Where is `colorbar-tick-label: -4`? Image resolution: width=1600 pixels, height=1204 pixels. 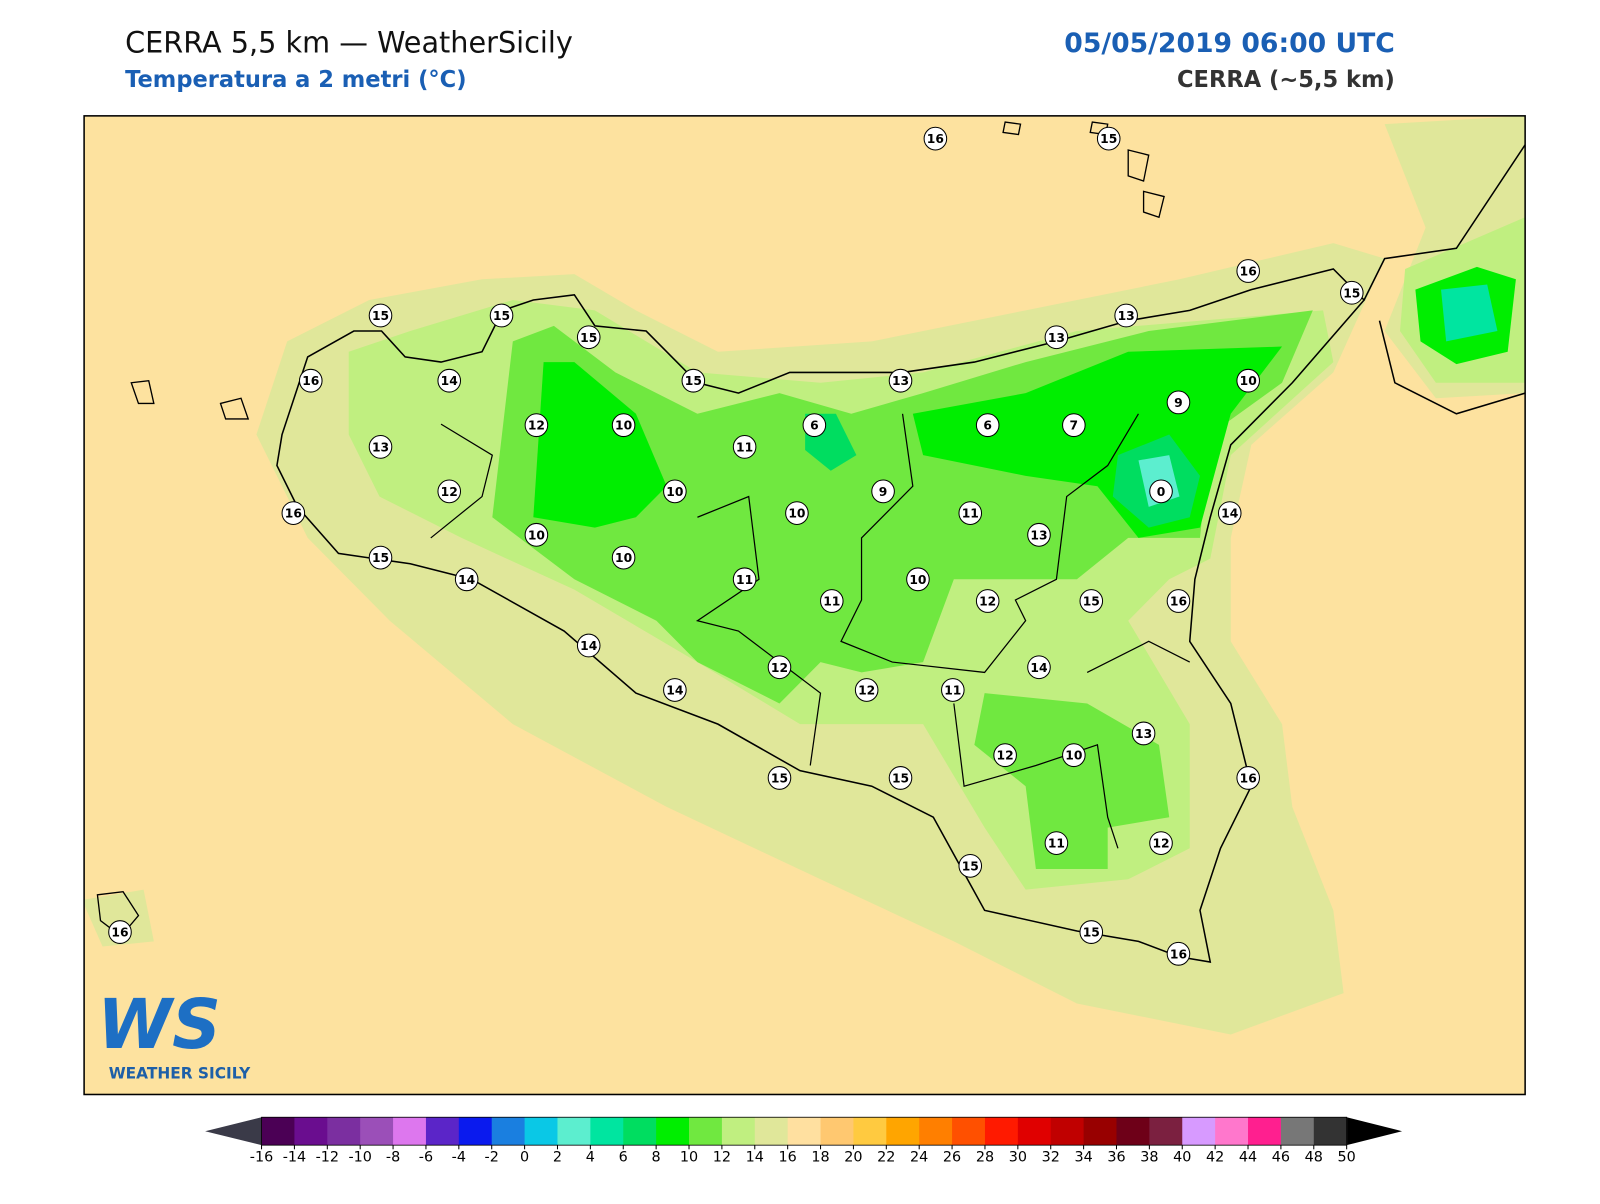
colorbar-tick-label: -4 is located at coordinates (459, 1158).